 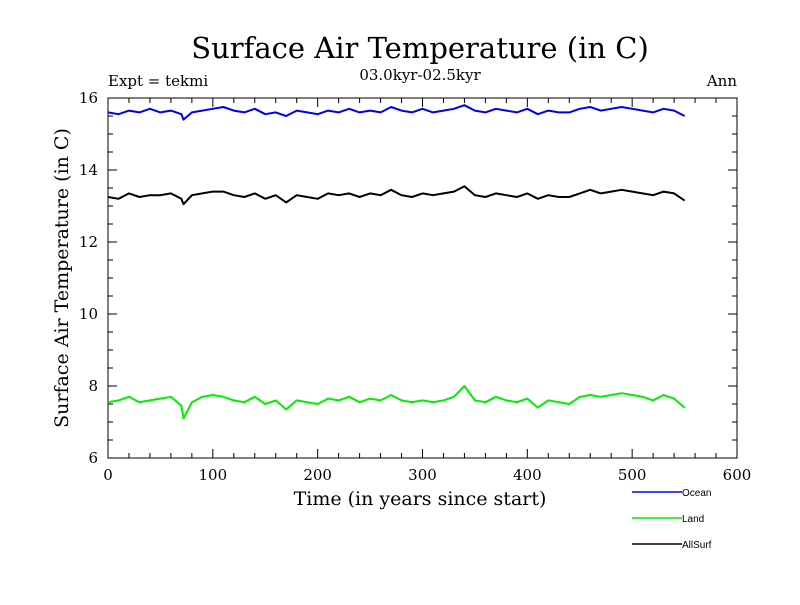 What do you see at coordinates (317, 475) in the screenshot?
I see `x-tick-label: 200` at bounding box center [317, 475].